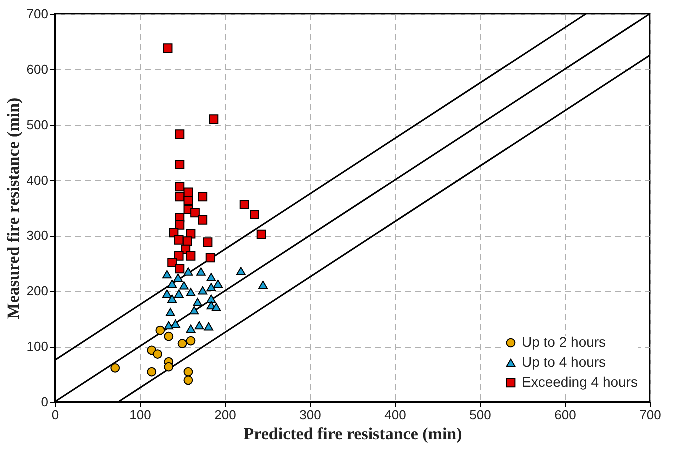  Describe the element at coordinates (580, 382) in the screenshot. I see `legend-label: Exceeding 4 hours` at that location.